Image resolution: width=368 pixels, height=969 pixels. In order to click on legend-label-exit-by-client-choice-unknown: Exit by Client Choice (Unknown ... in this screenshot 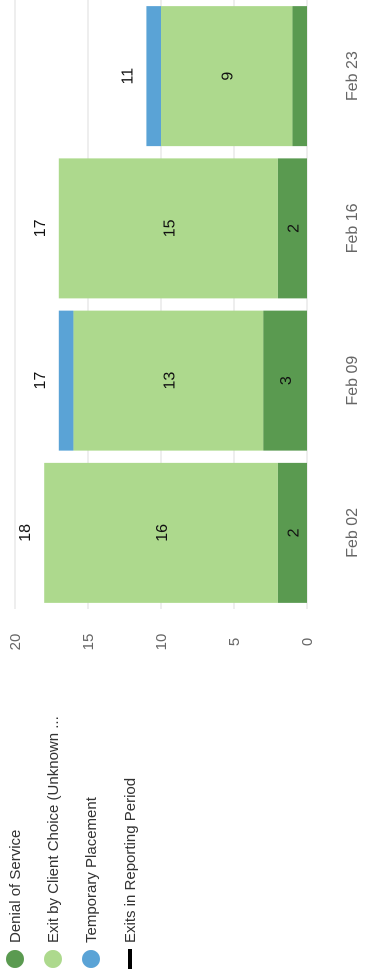, I will do `click(53, 829)`.